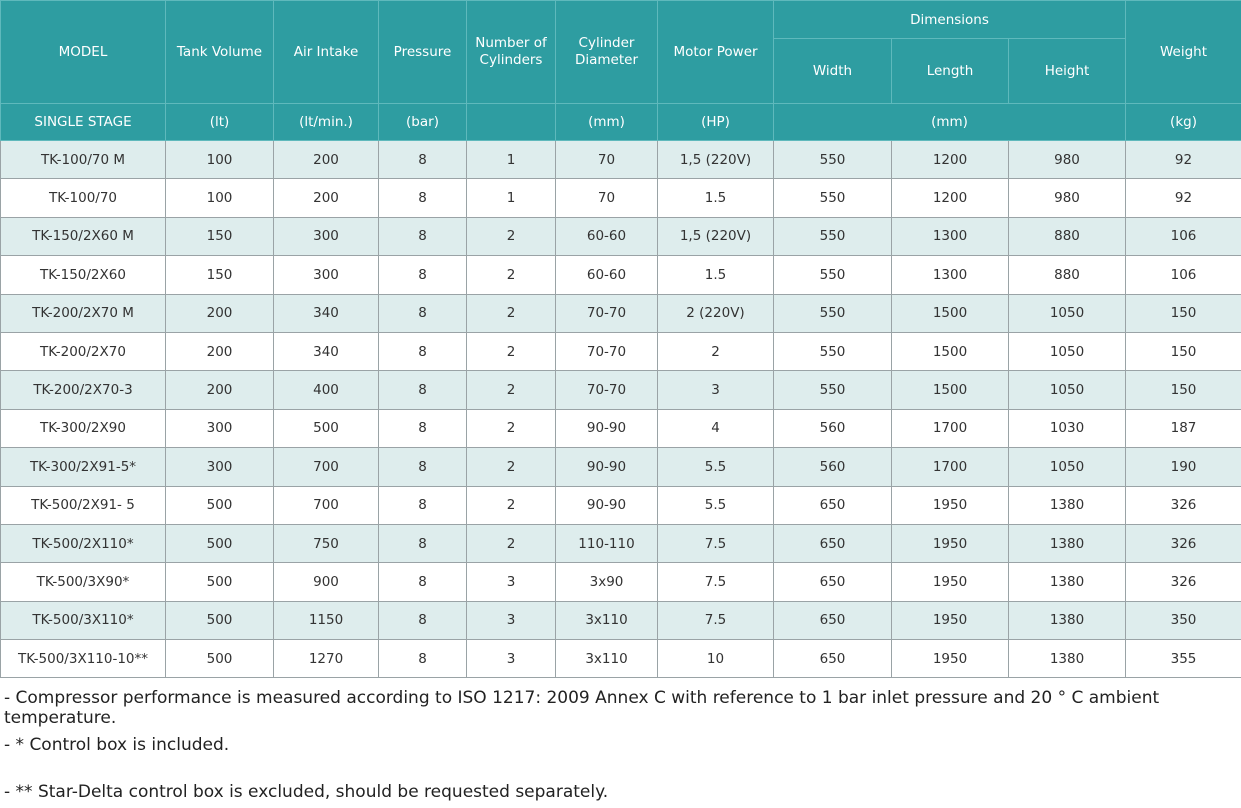  What do you see at coordinates (422, 52) in the screenshot?
I see `header-cell: Pressure` at bounding box center [422, 52].